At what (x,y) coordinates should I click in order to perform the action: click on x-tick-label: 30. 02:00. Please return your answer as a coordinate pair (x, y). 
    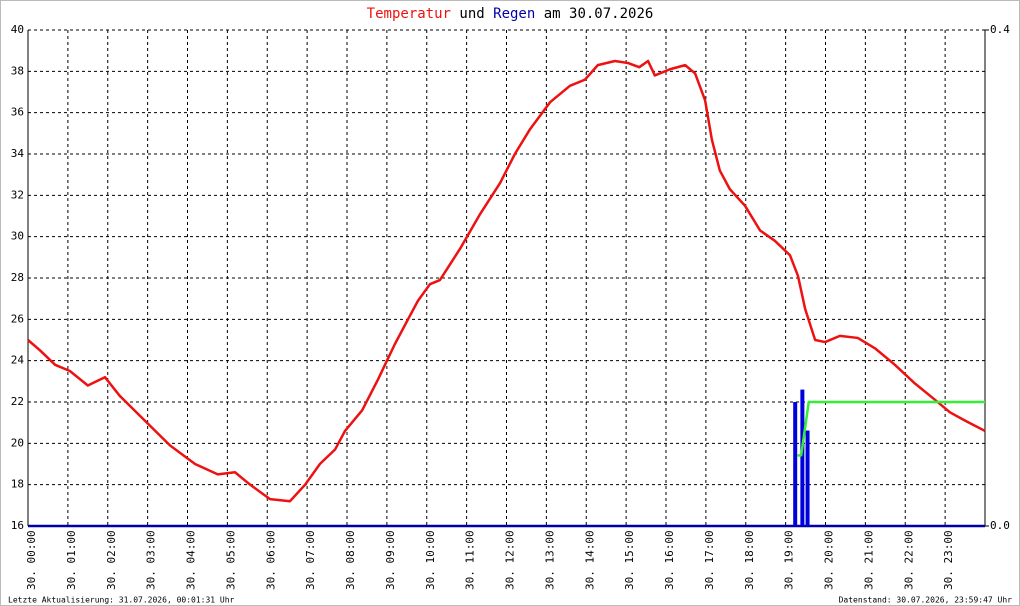
    Looking at the image, I should click on (111, 560).